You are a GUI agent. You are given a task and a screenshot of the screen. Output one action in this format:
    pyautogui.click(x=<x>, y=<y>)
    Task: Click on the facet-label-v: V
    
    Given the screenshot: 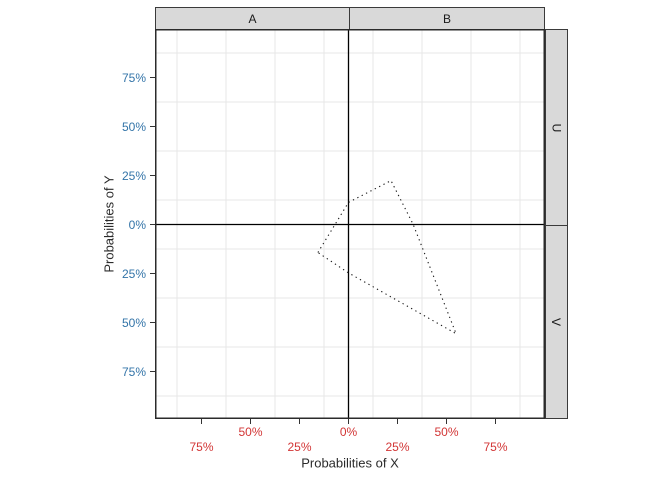 What is the action you would take?
    pyautogui.click(x=556, y=322)
    